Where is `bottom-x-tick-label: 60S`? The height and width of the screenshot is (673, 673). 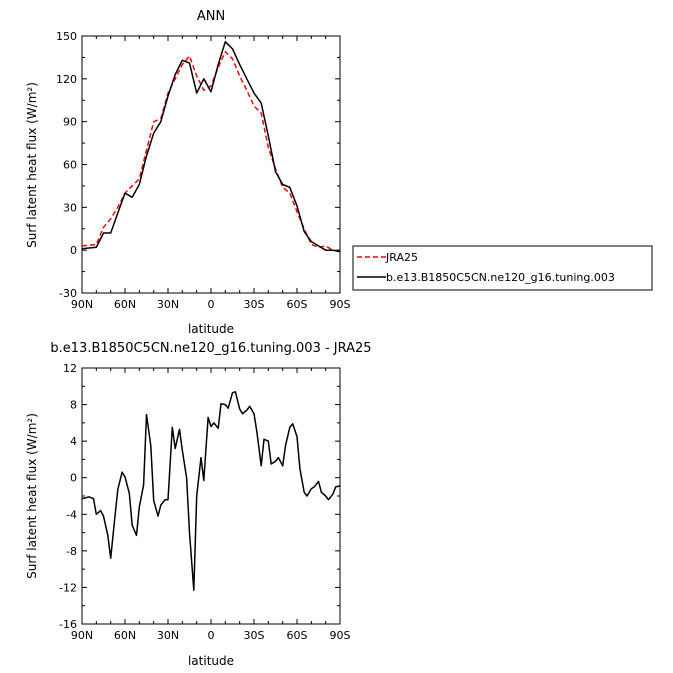 bottom-x-tick-label: 60S is located at coordinates (297, 635).